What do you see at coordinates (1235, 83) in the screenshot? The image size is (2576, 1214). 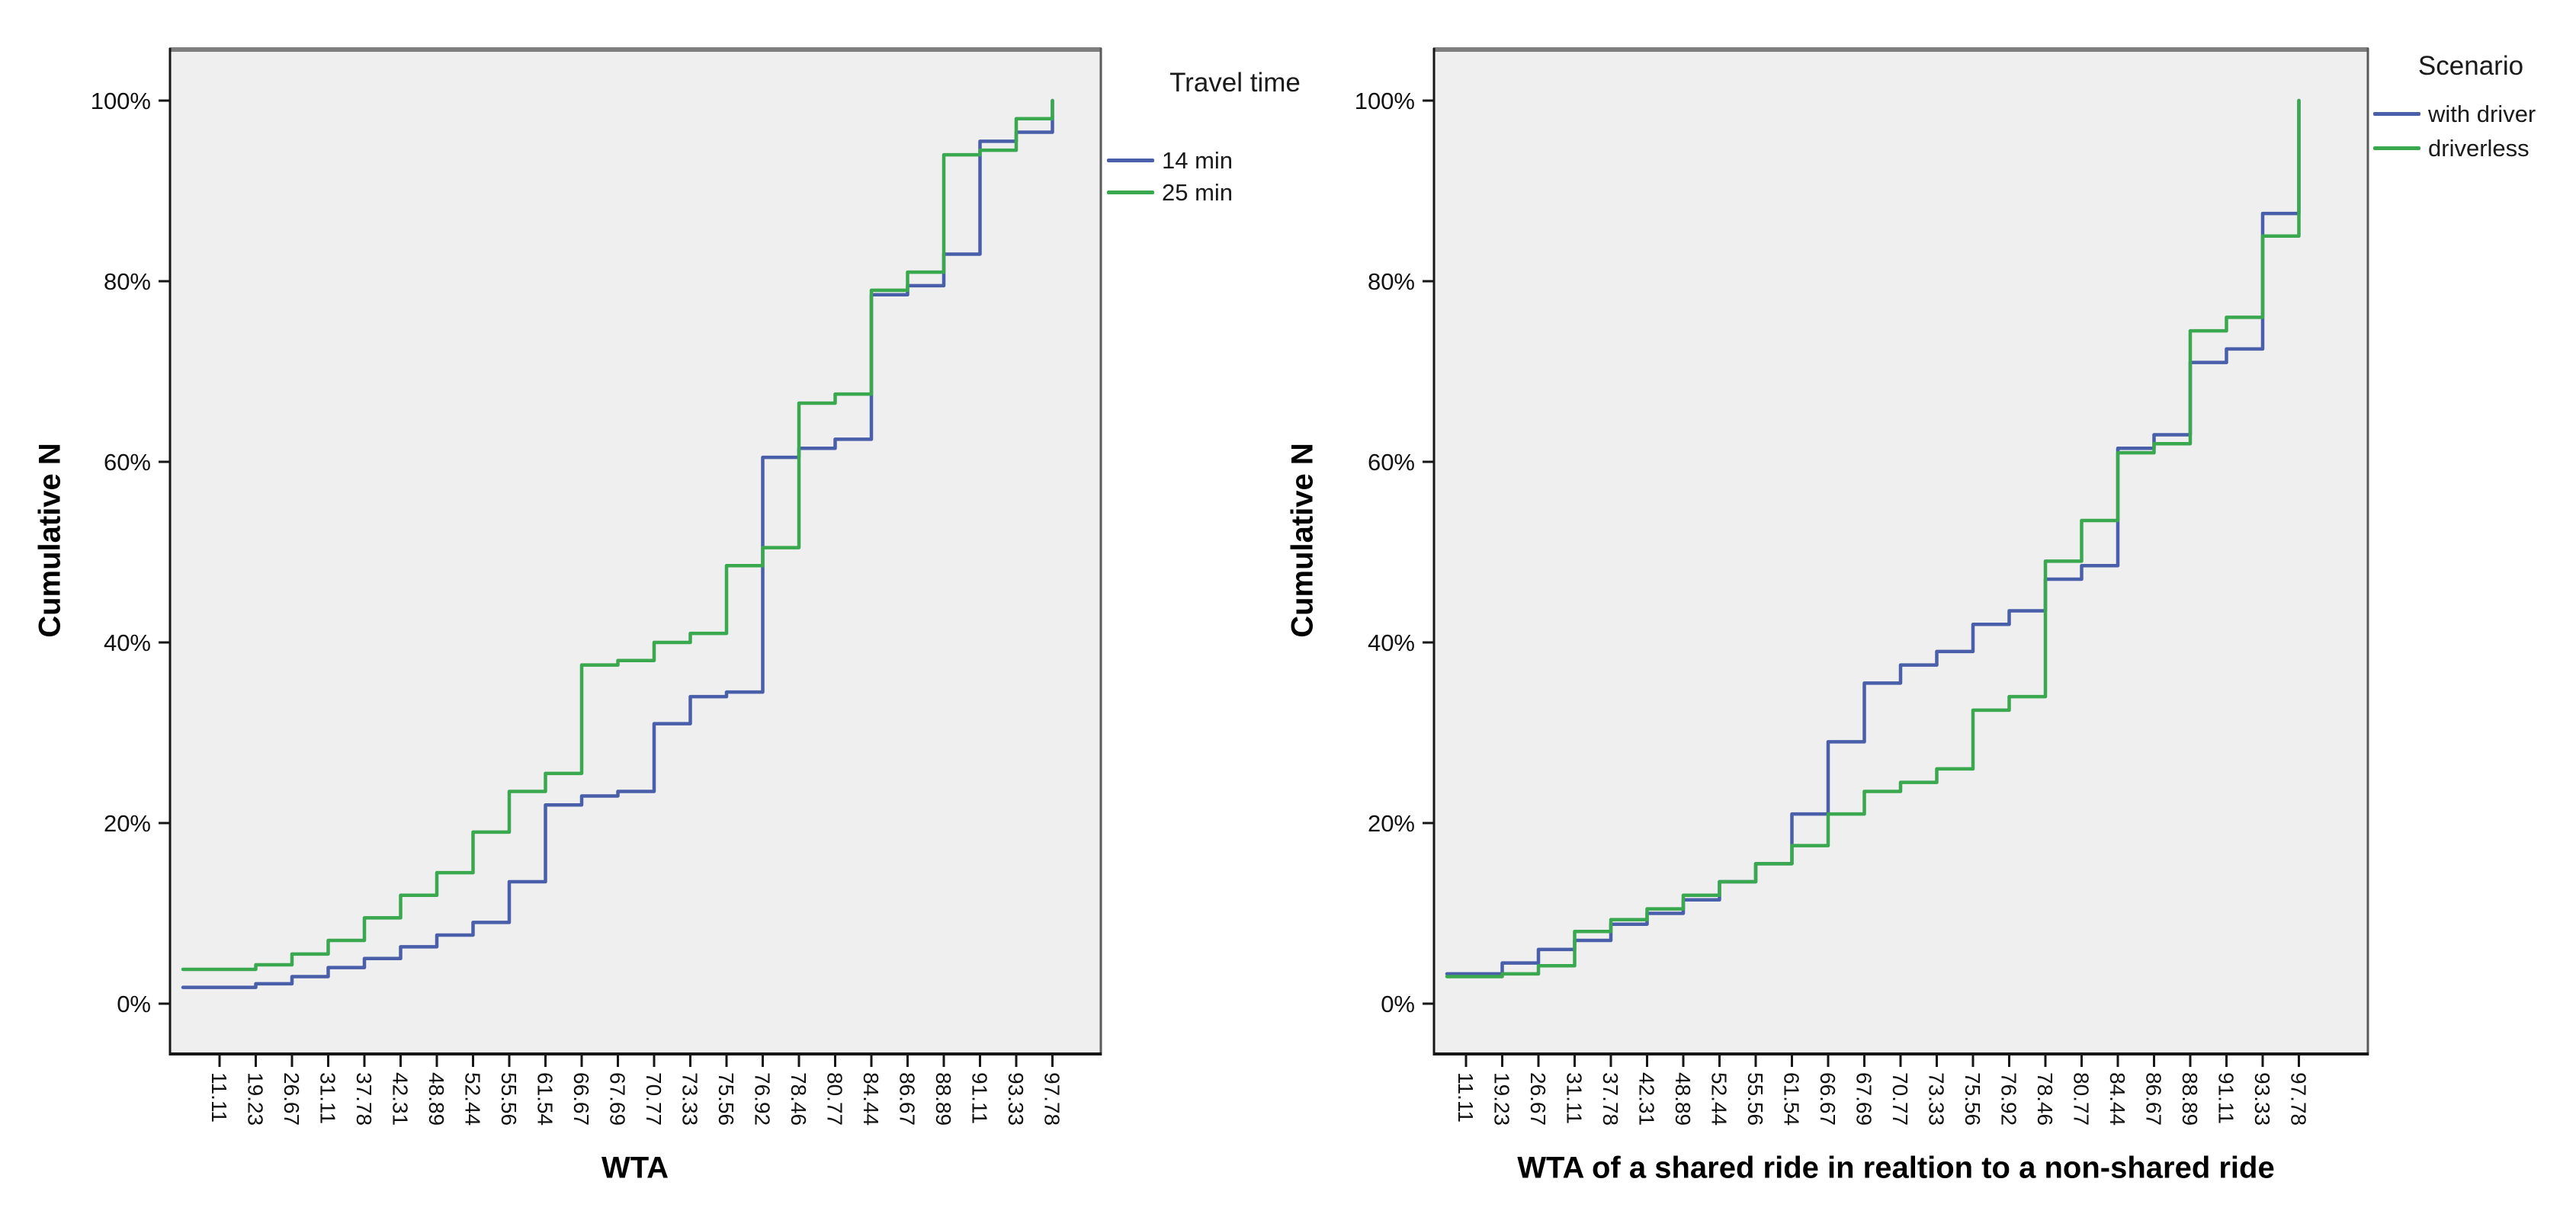 I see `legend-title: Travel time` at bounding box center [1235, 83].